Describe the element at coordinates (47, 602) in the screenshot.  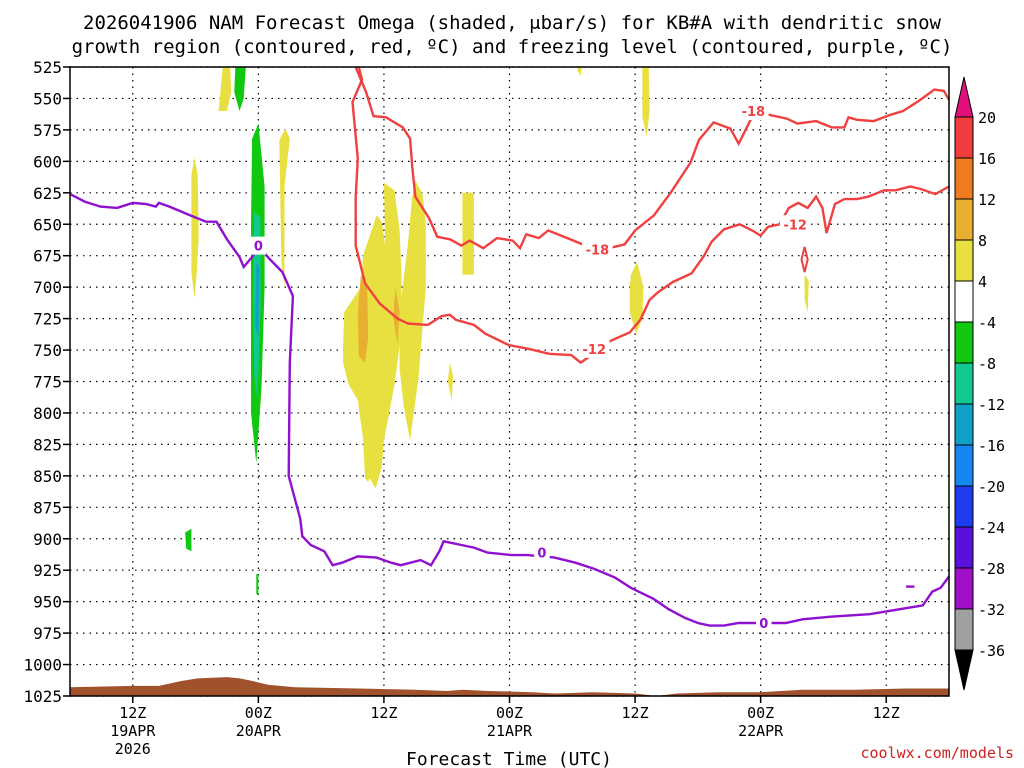
I see `y-tick-label: 950` at that location.